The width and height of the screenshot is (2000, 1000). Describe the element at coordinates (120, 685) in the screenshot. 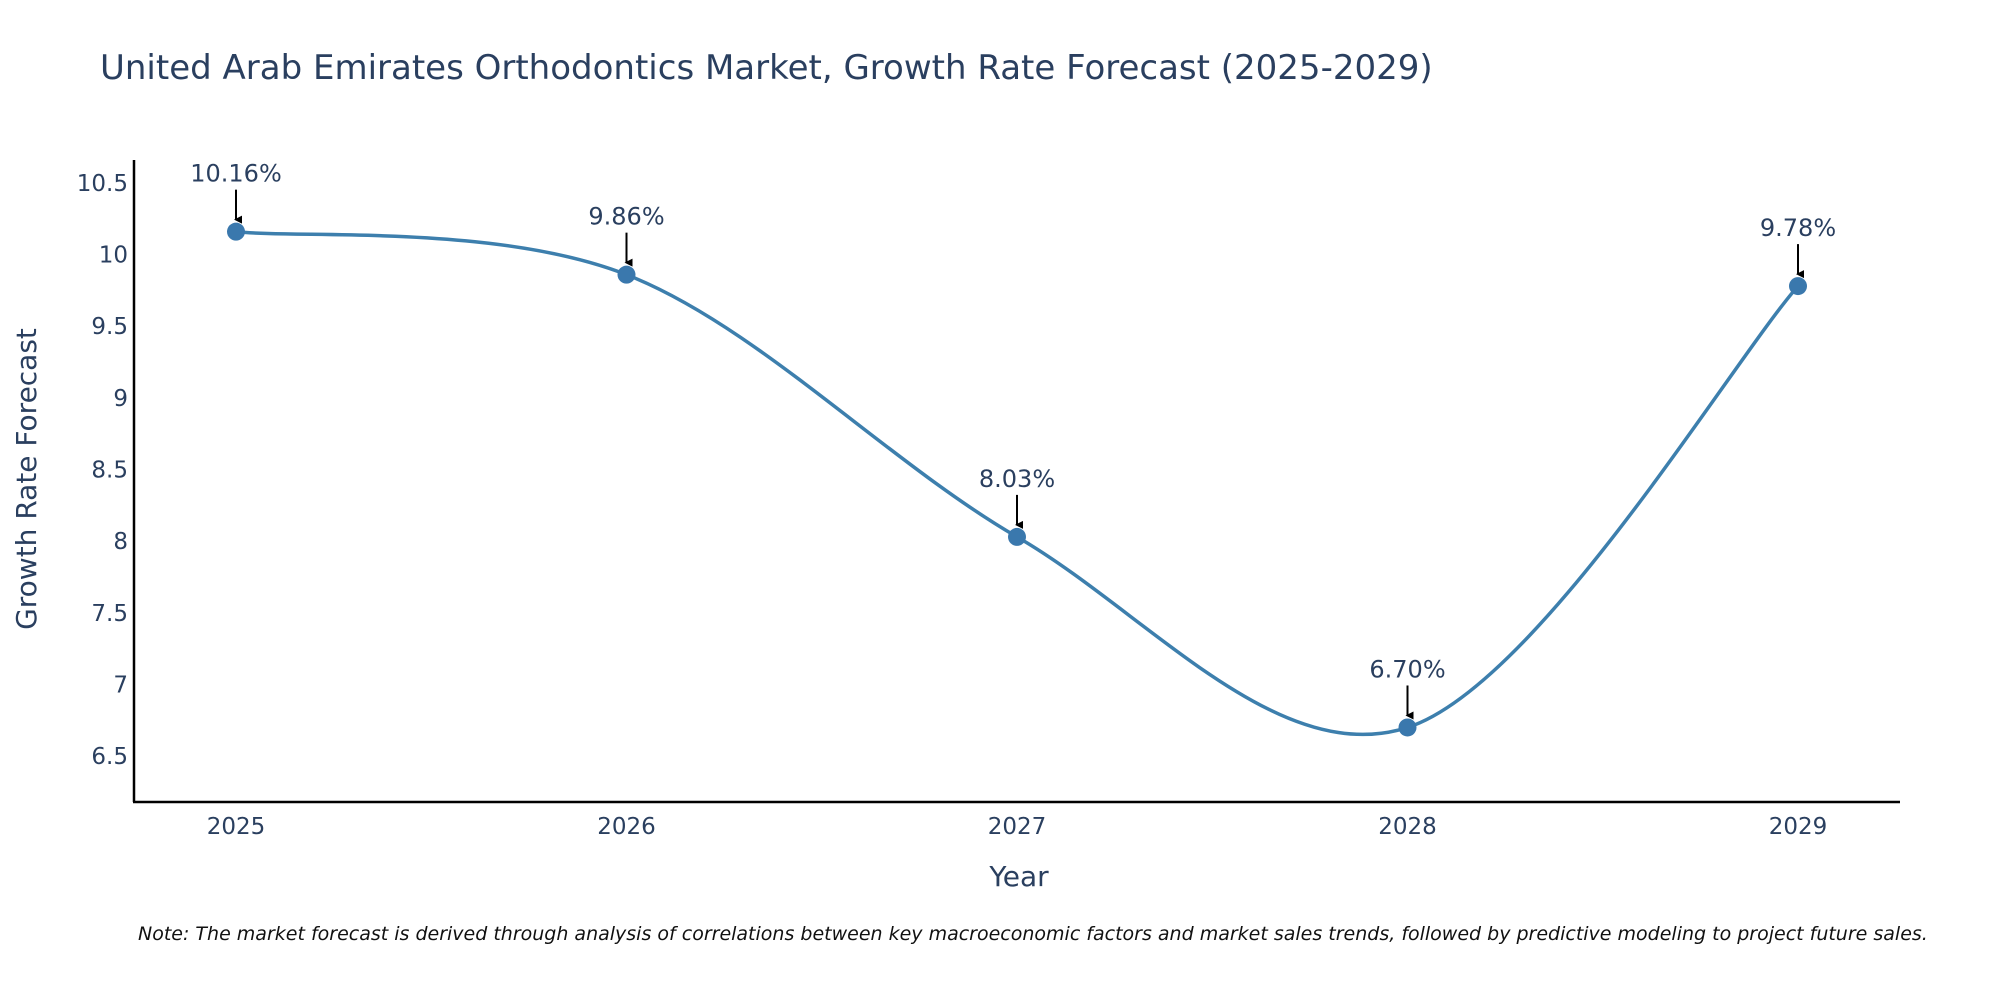

I see `y-tick-label: 7` at that location.